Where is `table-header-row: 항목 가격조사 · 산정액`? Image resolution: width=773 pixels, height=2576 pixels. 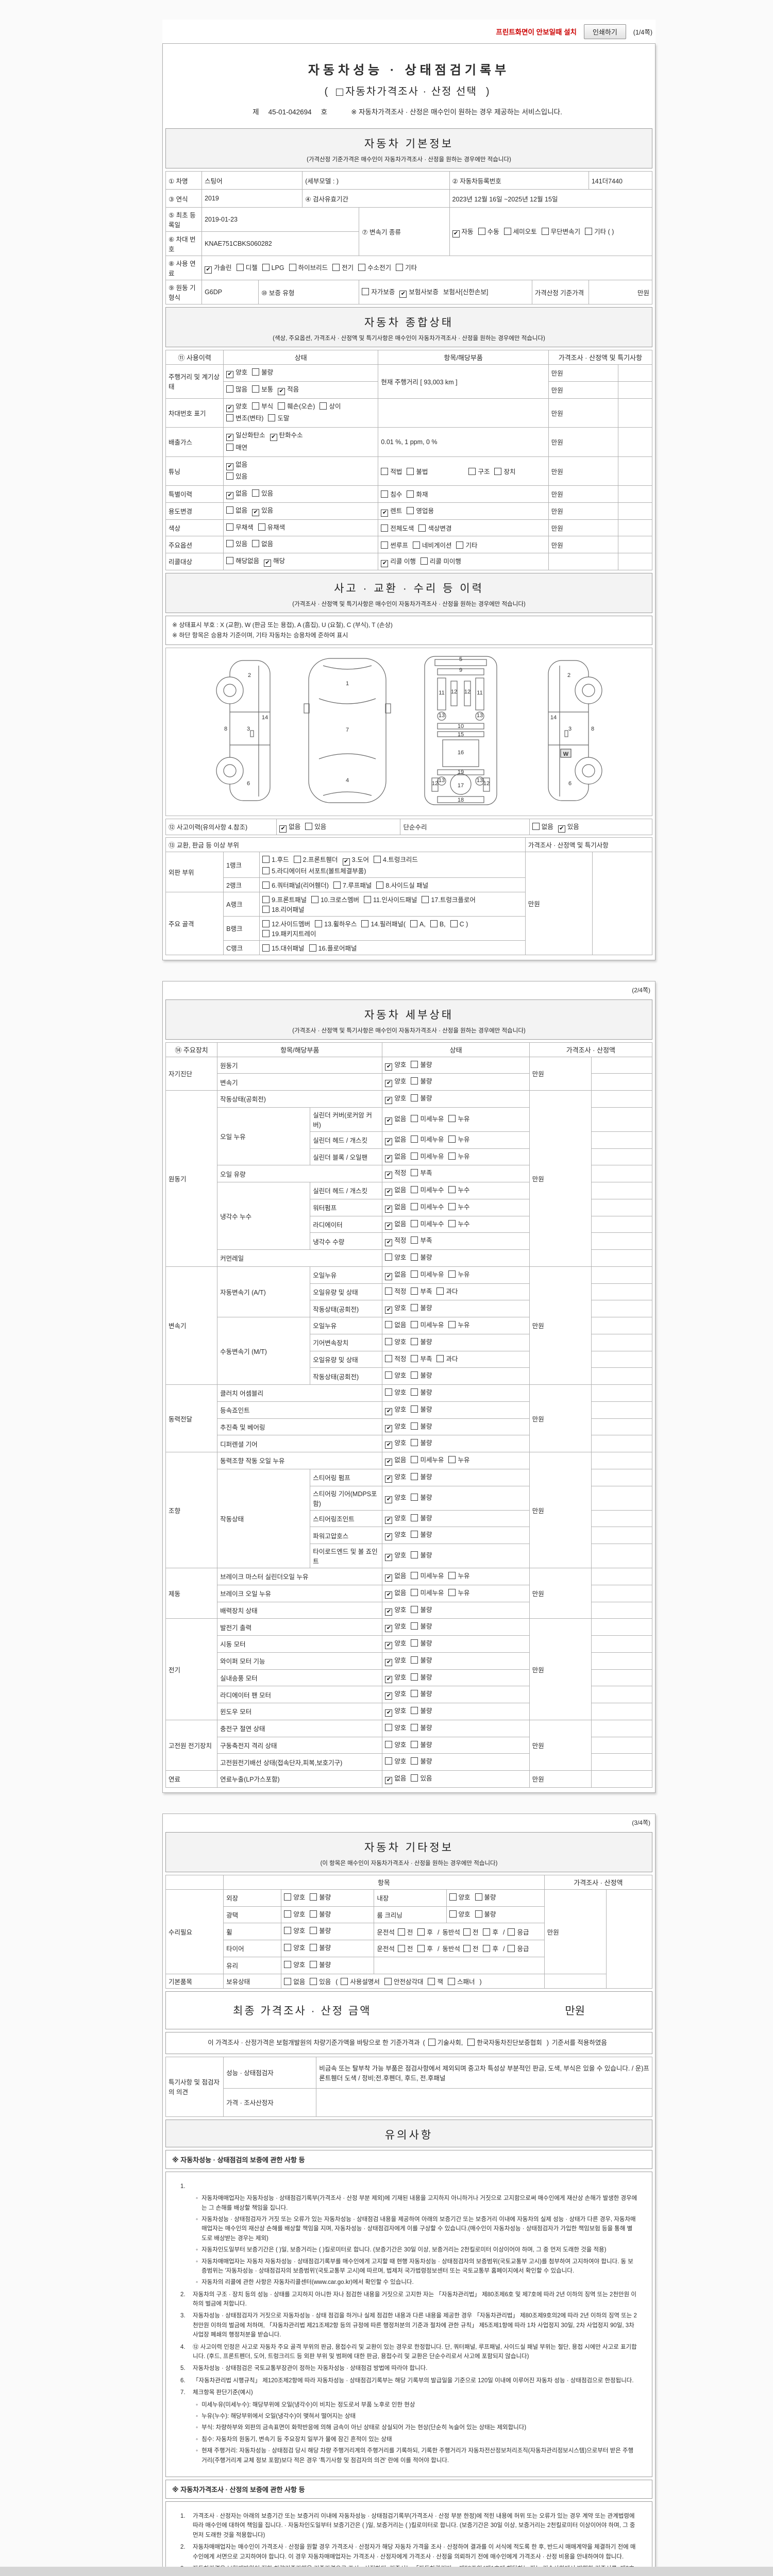
table-header-row: 항목 가격조사 · 산정액 is located at coordinates (409, 1882).